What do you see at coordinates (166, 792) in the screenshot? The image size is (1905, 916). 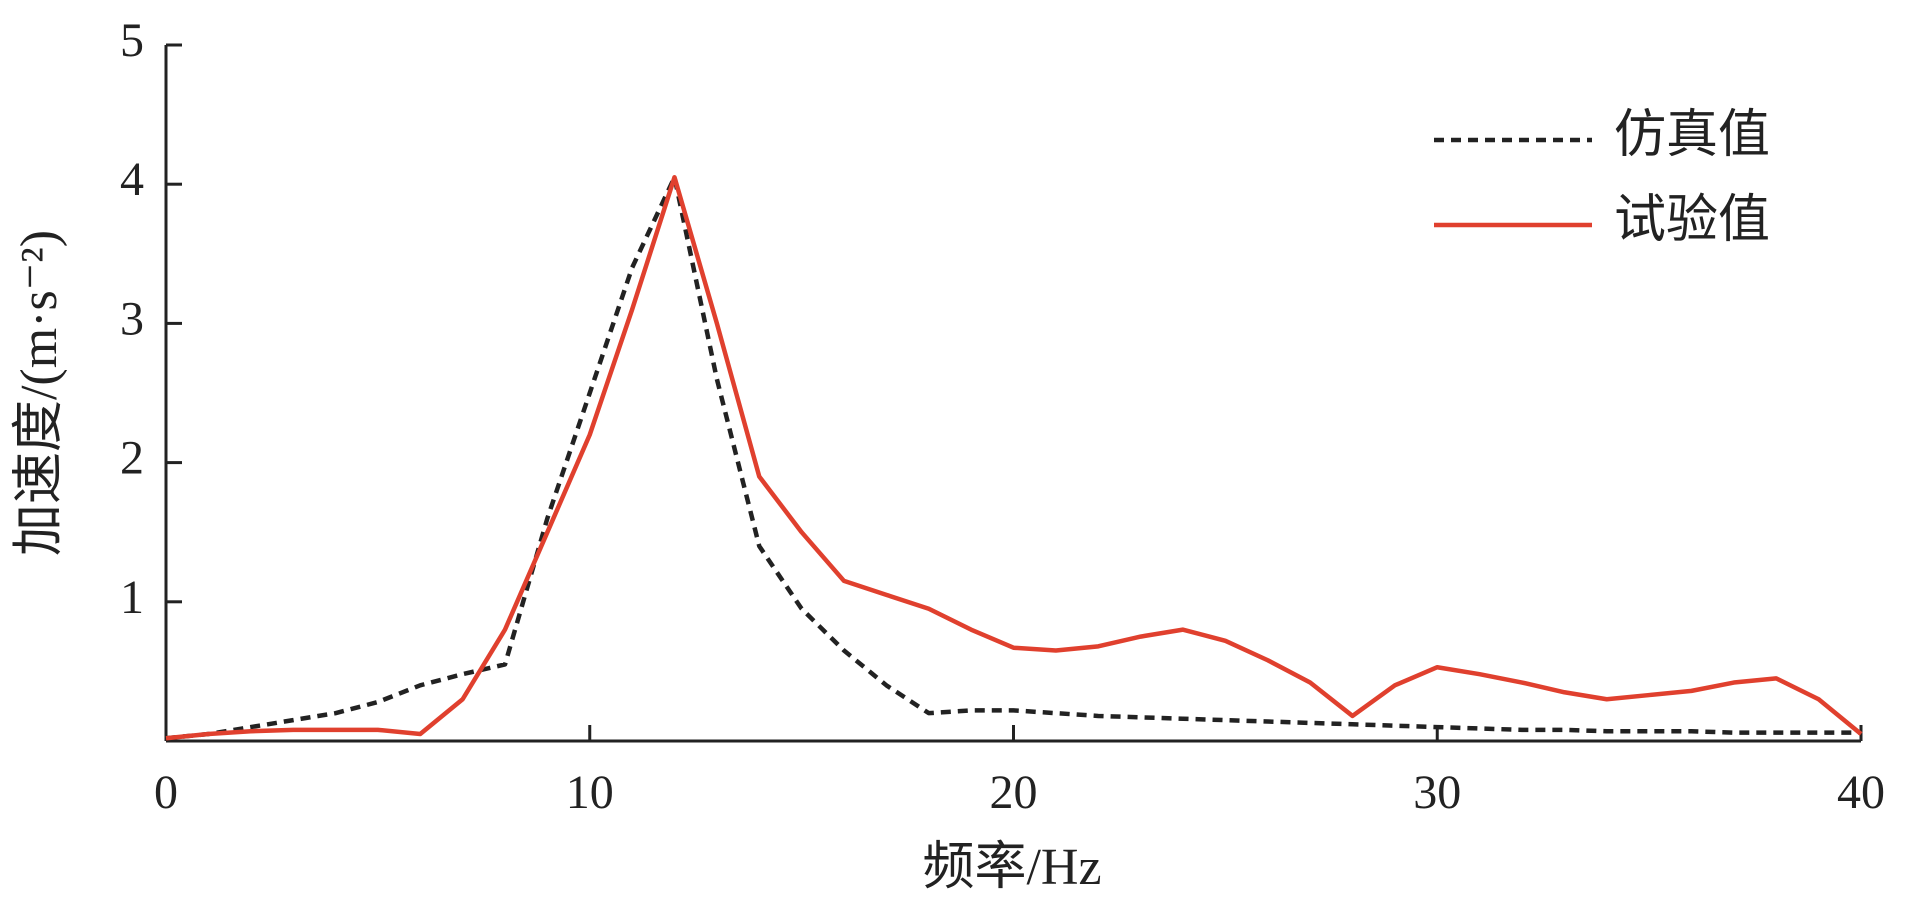 I see `x-tick-label: 0` at bounding box center [166, 792].